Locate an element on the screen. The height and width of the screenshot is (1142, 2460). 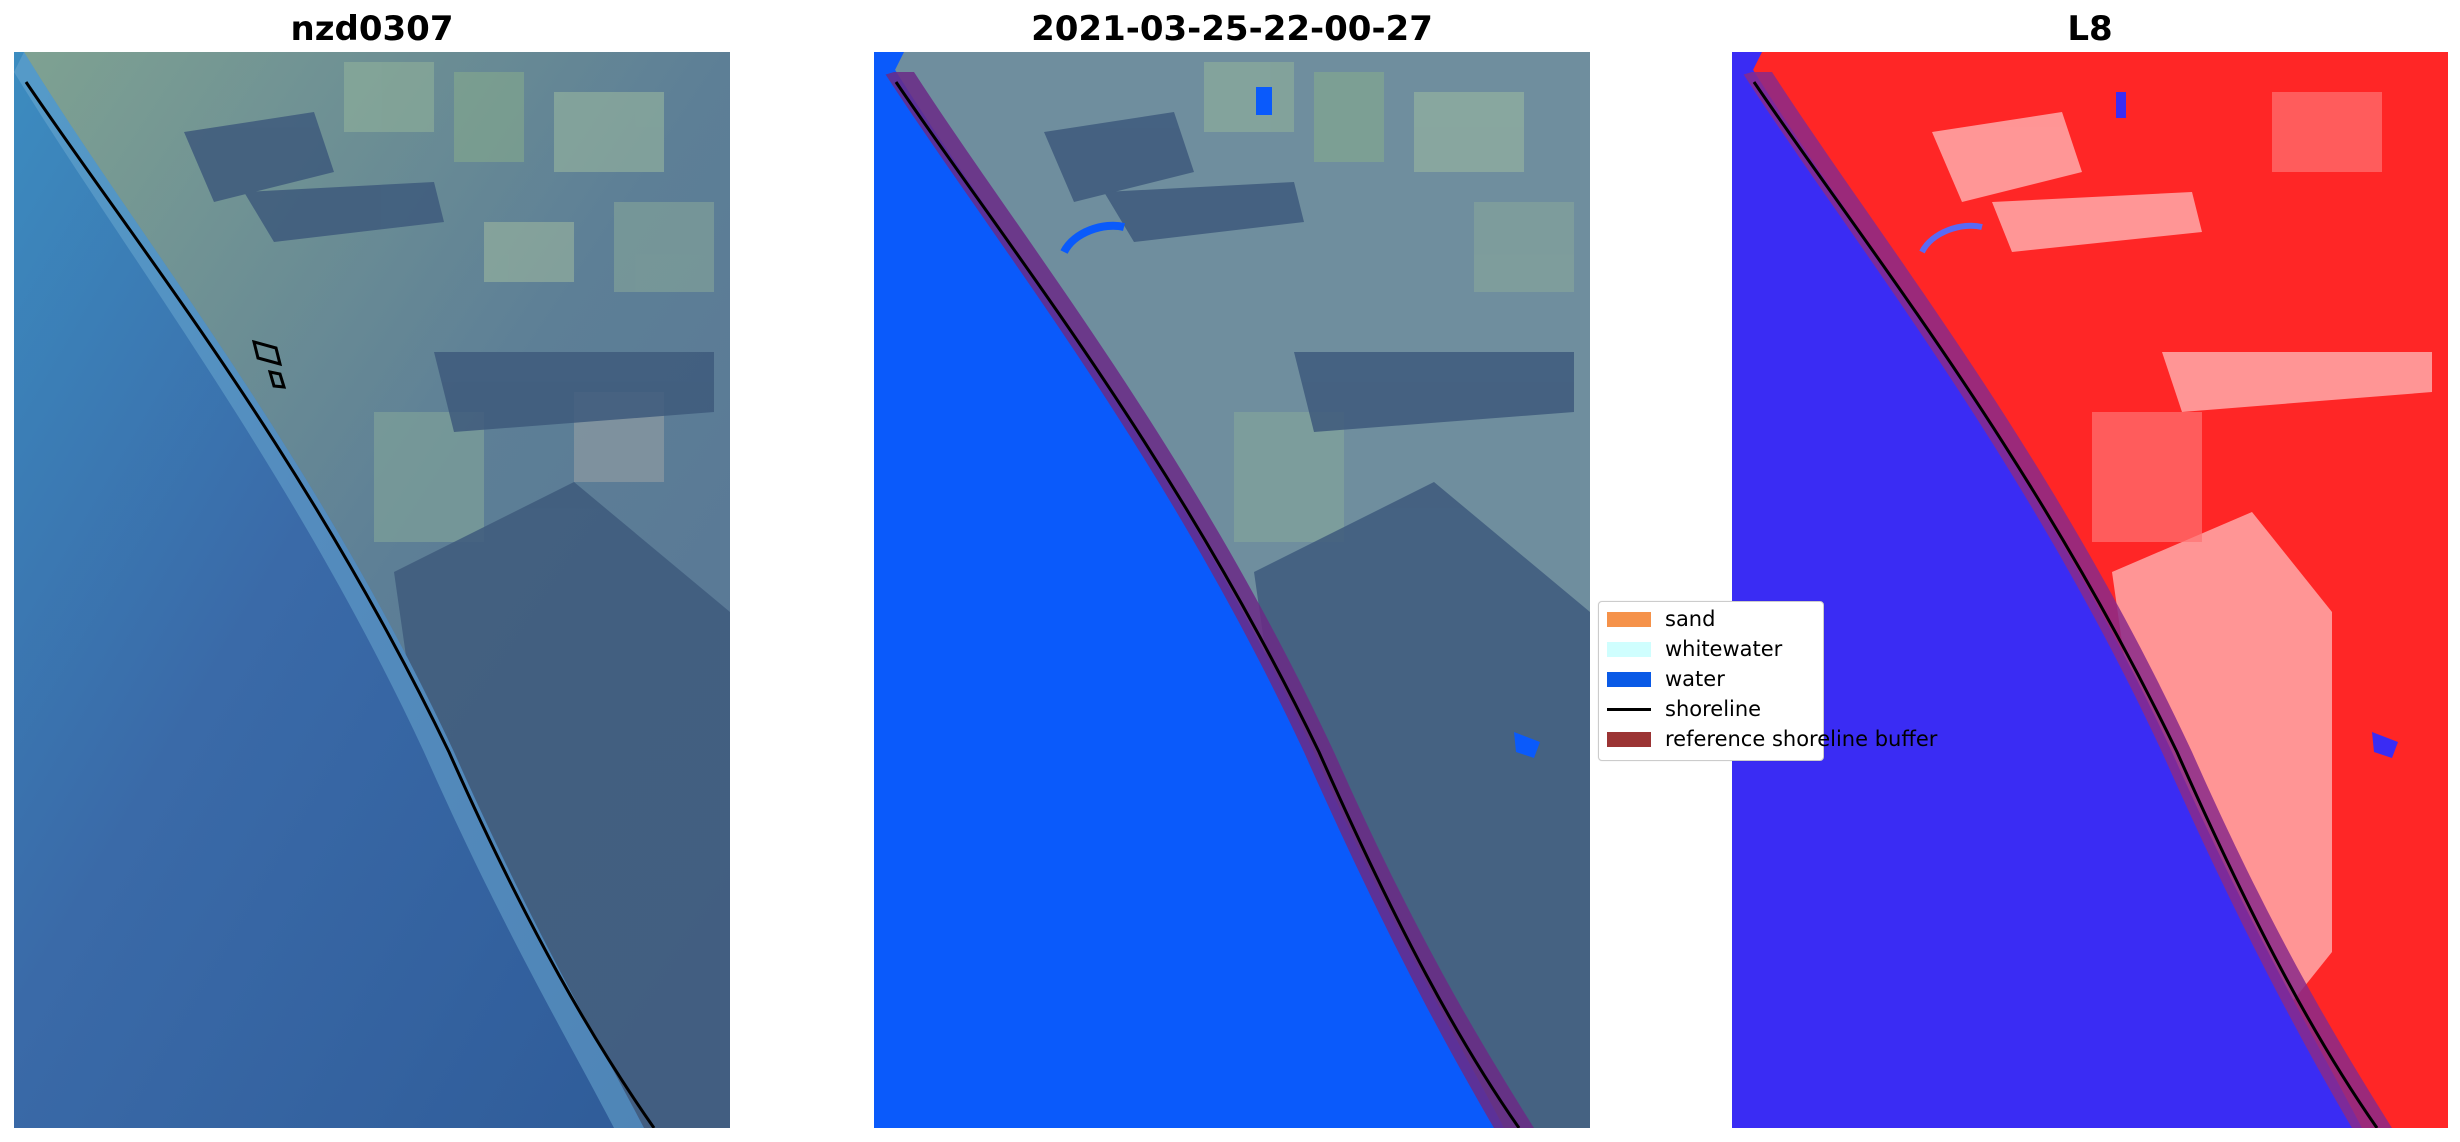
legend-label-shoreline: shoreline is located at coordinates (1713, 709).